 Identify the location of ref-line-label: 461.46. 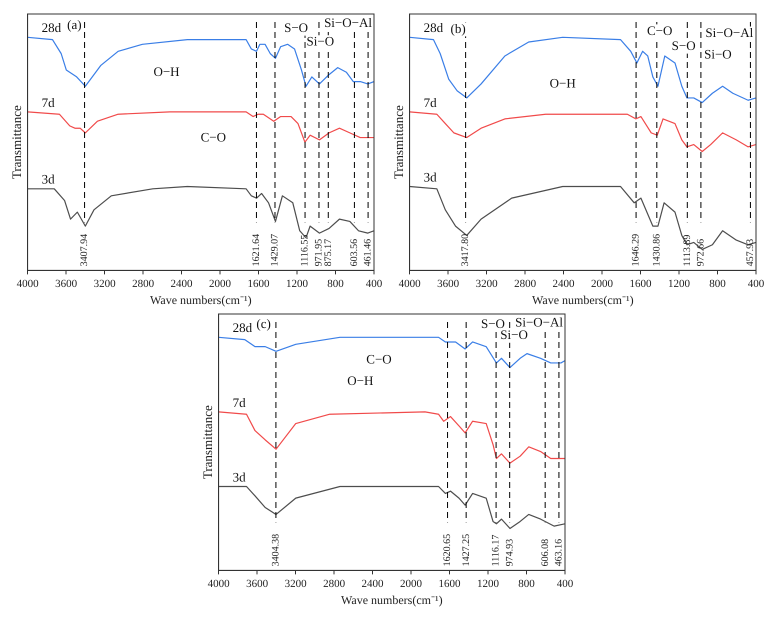
(368, 252).